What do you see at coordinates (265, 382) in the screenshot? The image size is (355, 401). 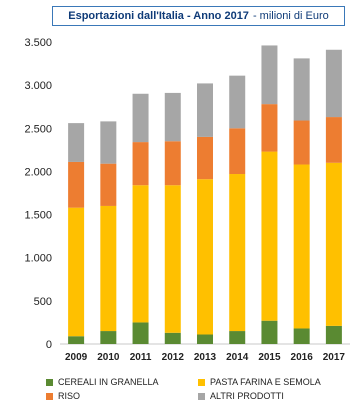 I see `legend-label: PASTA FARINA E SEMOLA` at bounding box center [265, 382].